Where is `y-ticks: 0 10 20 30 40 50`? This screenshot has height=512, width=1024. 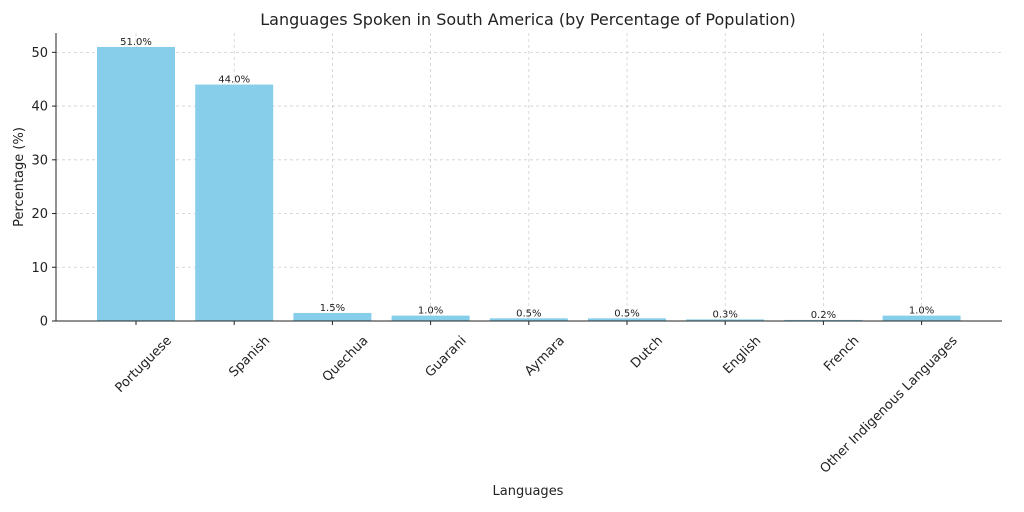
y-ticks: 0 10 20 30 40 50 is located at coordinates (43, 188).